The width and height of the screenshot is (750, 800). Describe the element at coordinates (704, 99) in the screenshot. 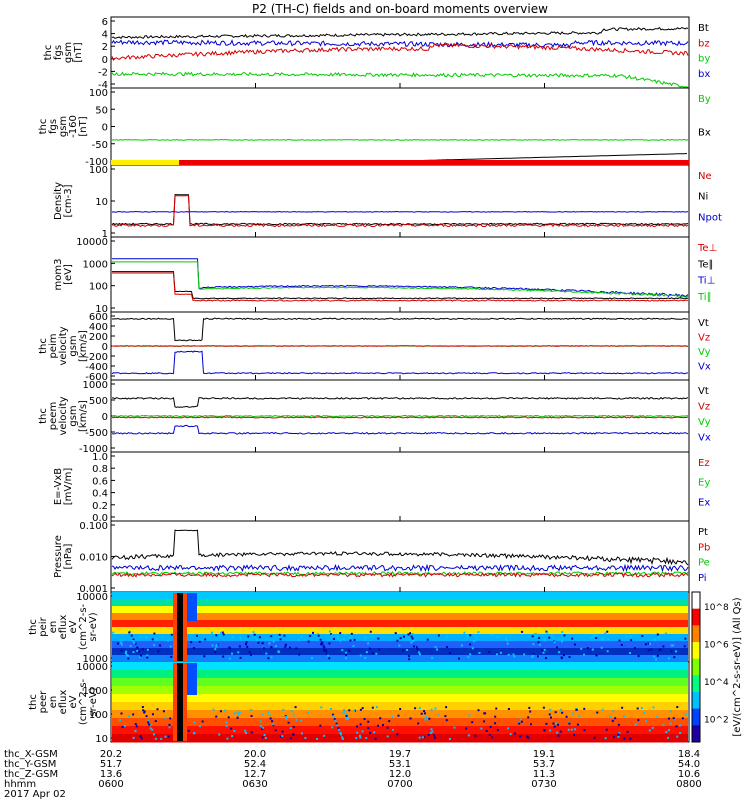

I see `legend-fgs_gse: By` at that location.